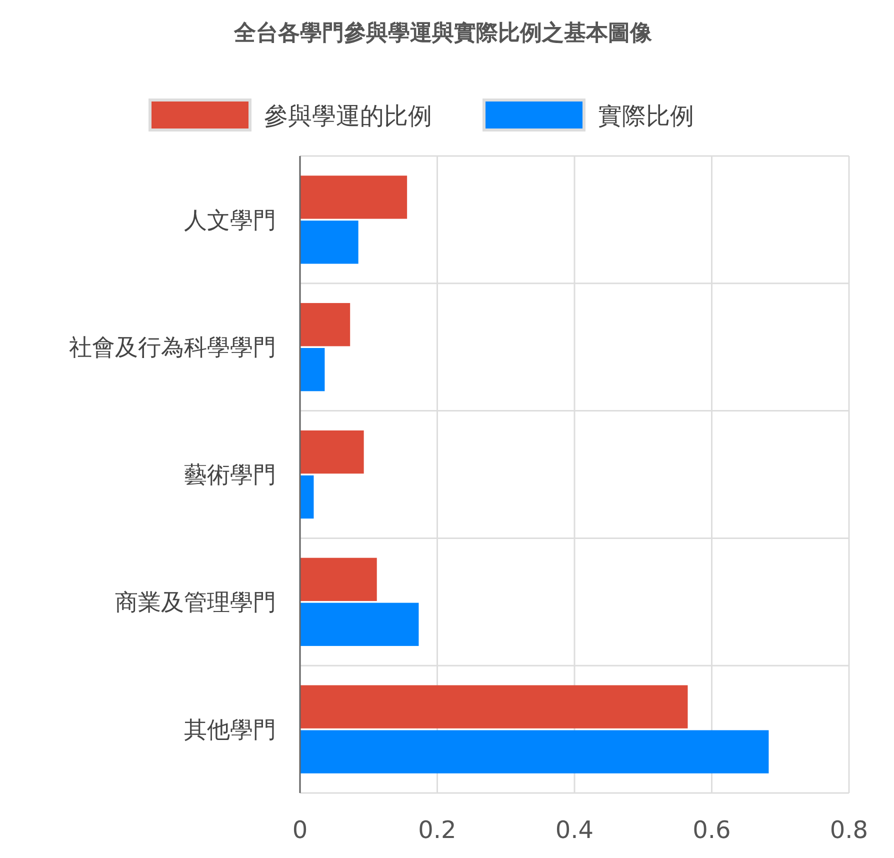  I want to click on y-tick-label: 其他學門, so click(230, 730).